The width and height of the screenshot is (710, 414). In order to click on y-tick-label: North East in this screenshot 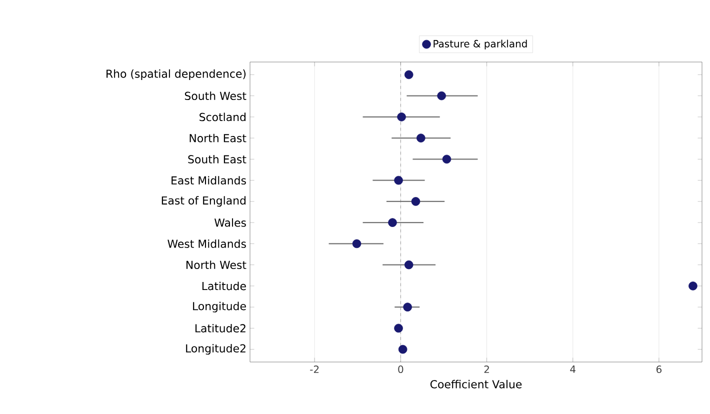, I will do `click(218, 138)`.